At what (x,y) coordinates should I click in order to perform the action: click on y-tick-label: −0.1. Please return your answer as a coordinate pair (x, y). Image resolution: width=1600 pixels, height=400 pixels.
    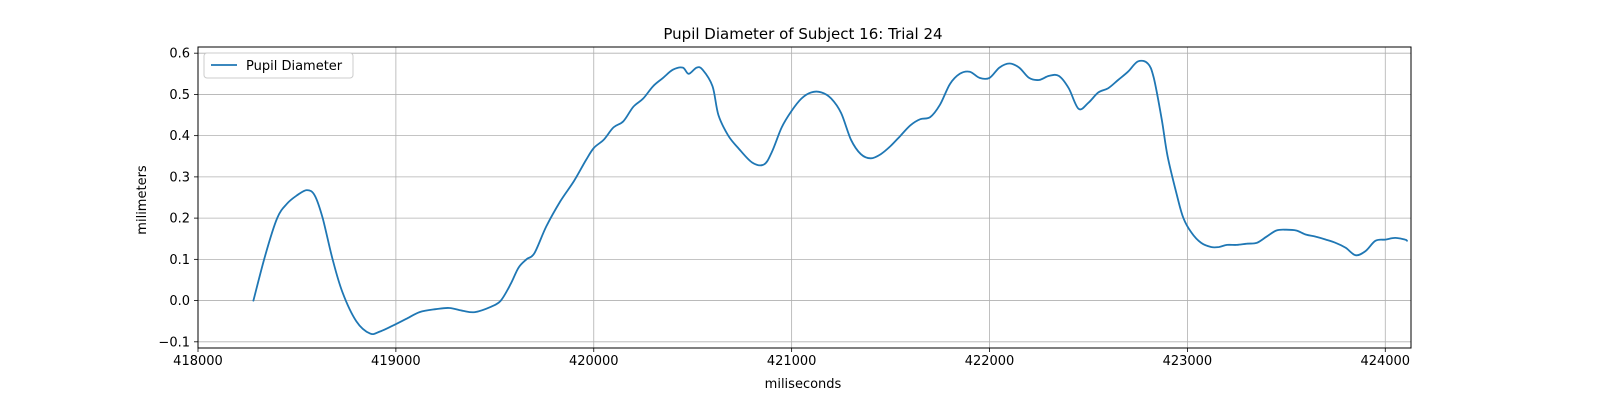
    Looking at the image, I should click on (174, 342).